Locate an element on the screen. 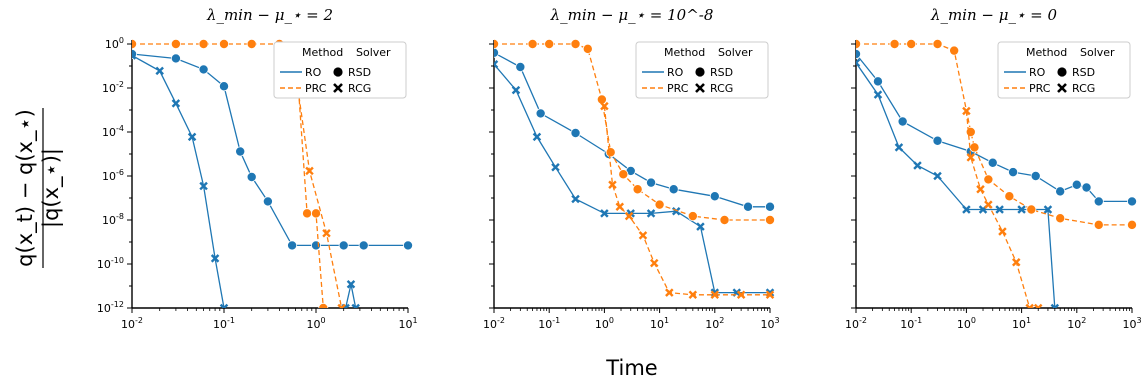 The height and width of the screenshot is (383, 1147). y-tick-label: 10⁰ is located at coordinates (114, 43).